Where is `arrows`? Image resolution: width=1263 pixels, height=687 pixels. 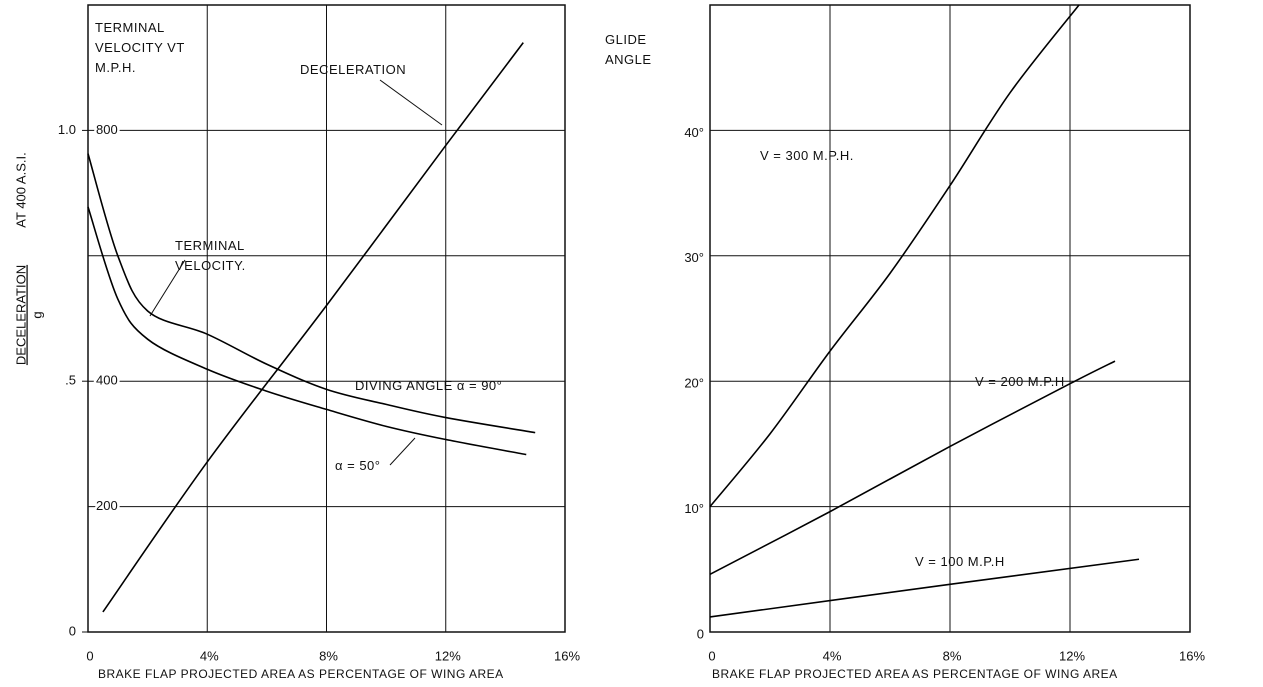
arrows is located at coordinates (296, 272).